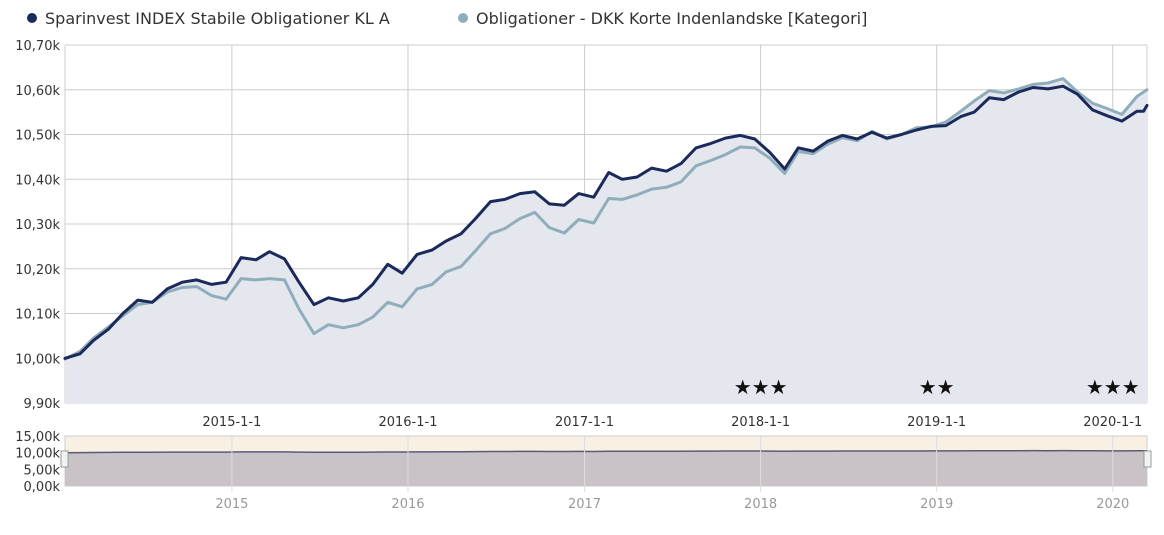 This screenshot has height=535, width=1164. I want to click on y-tick-label: 9,90k, so click(42, 404).